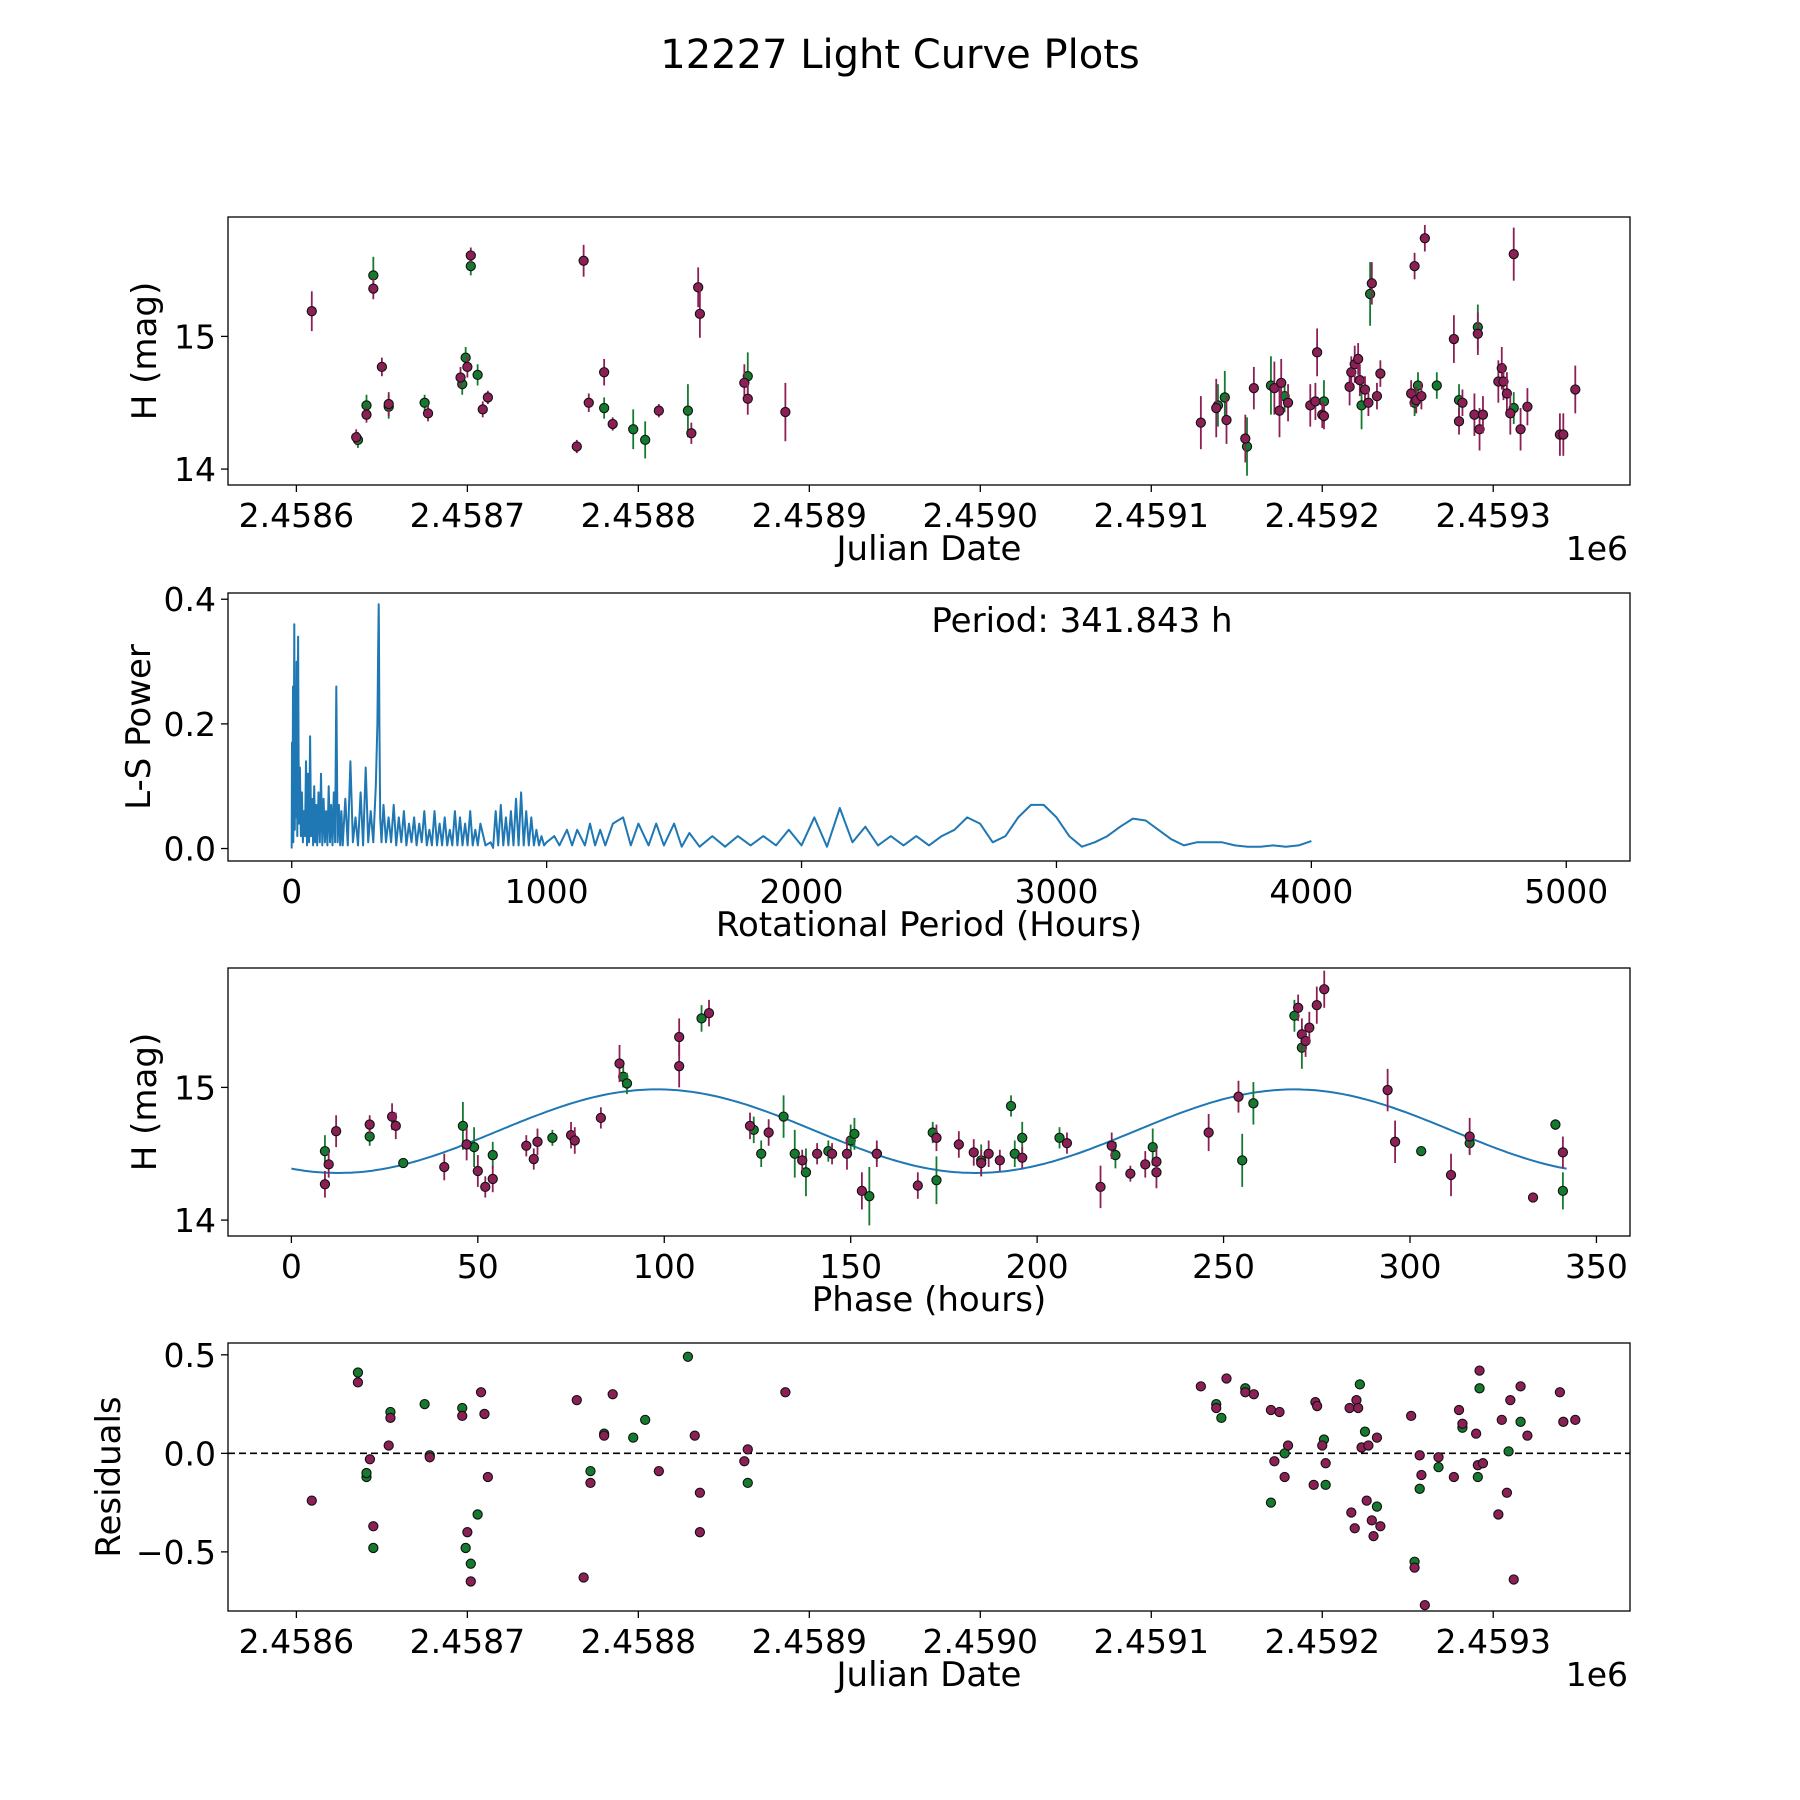 The height and width of the screenshot is (1800, 1800). Describe the element at coordinates (1037, 1266) in the screenshot. I see `x-tick-label: 200` at that location.